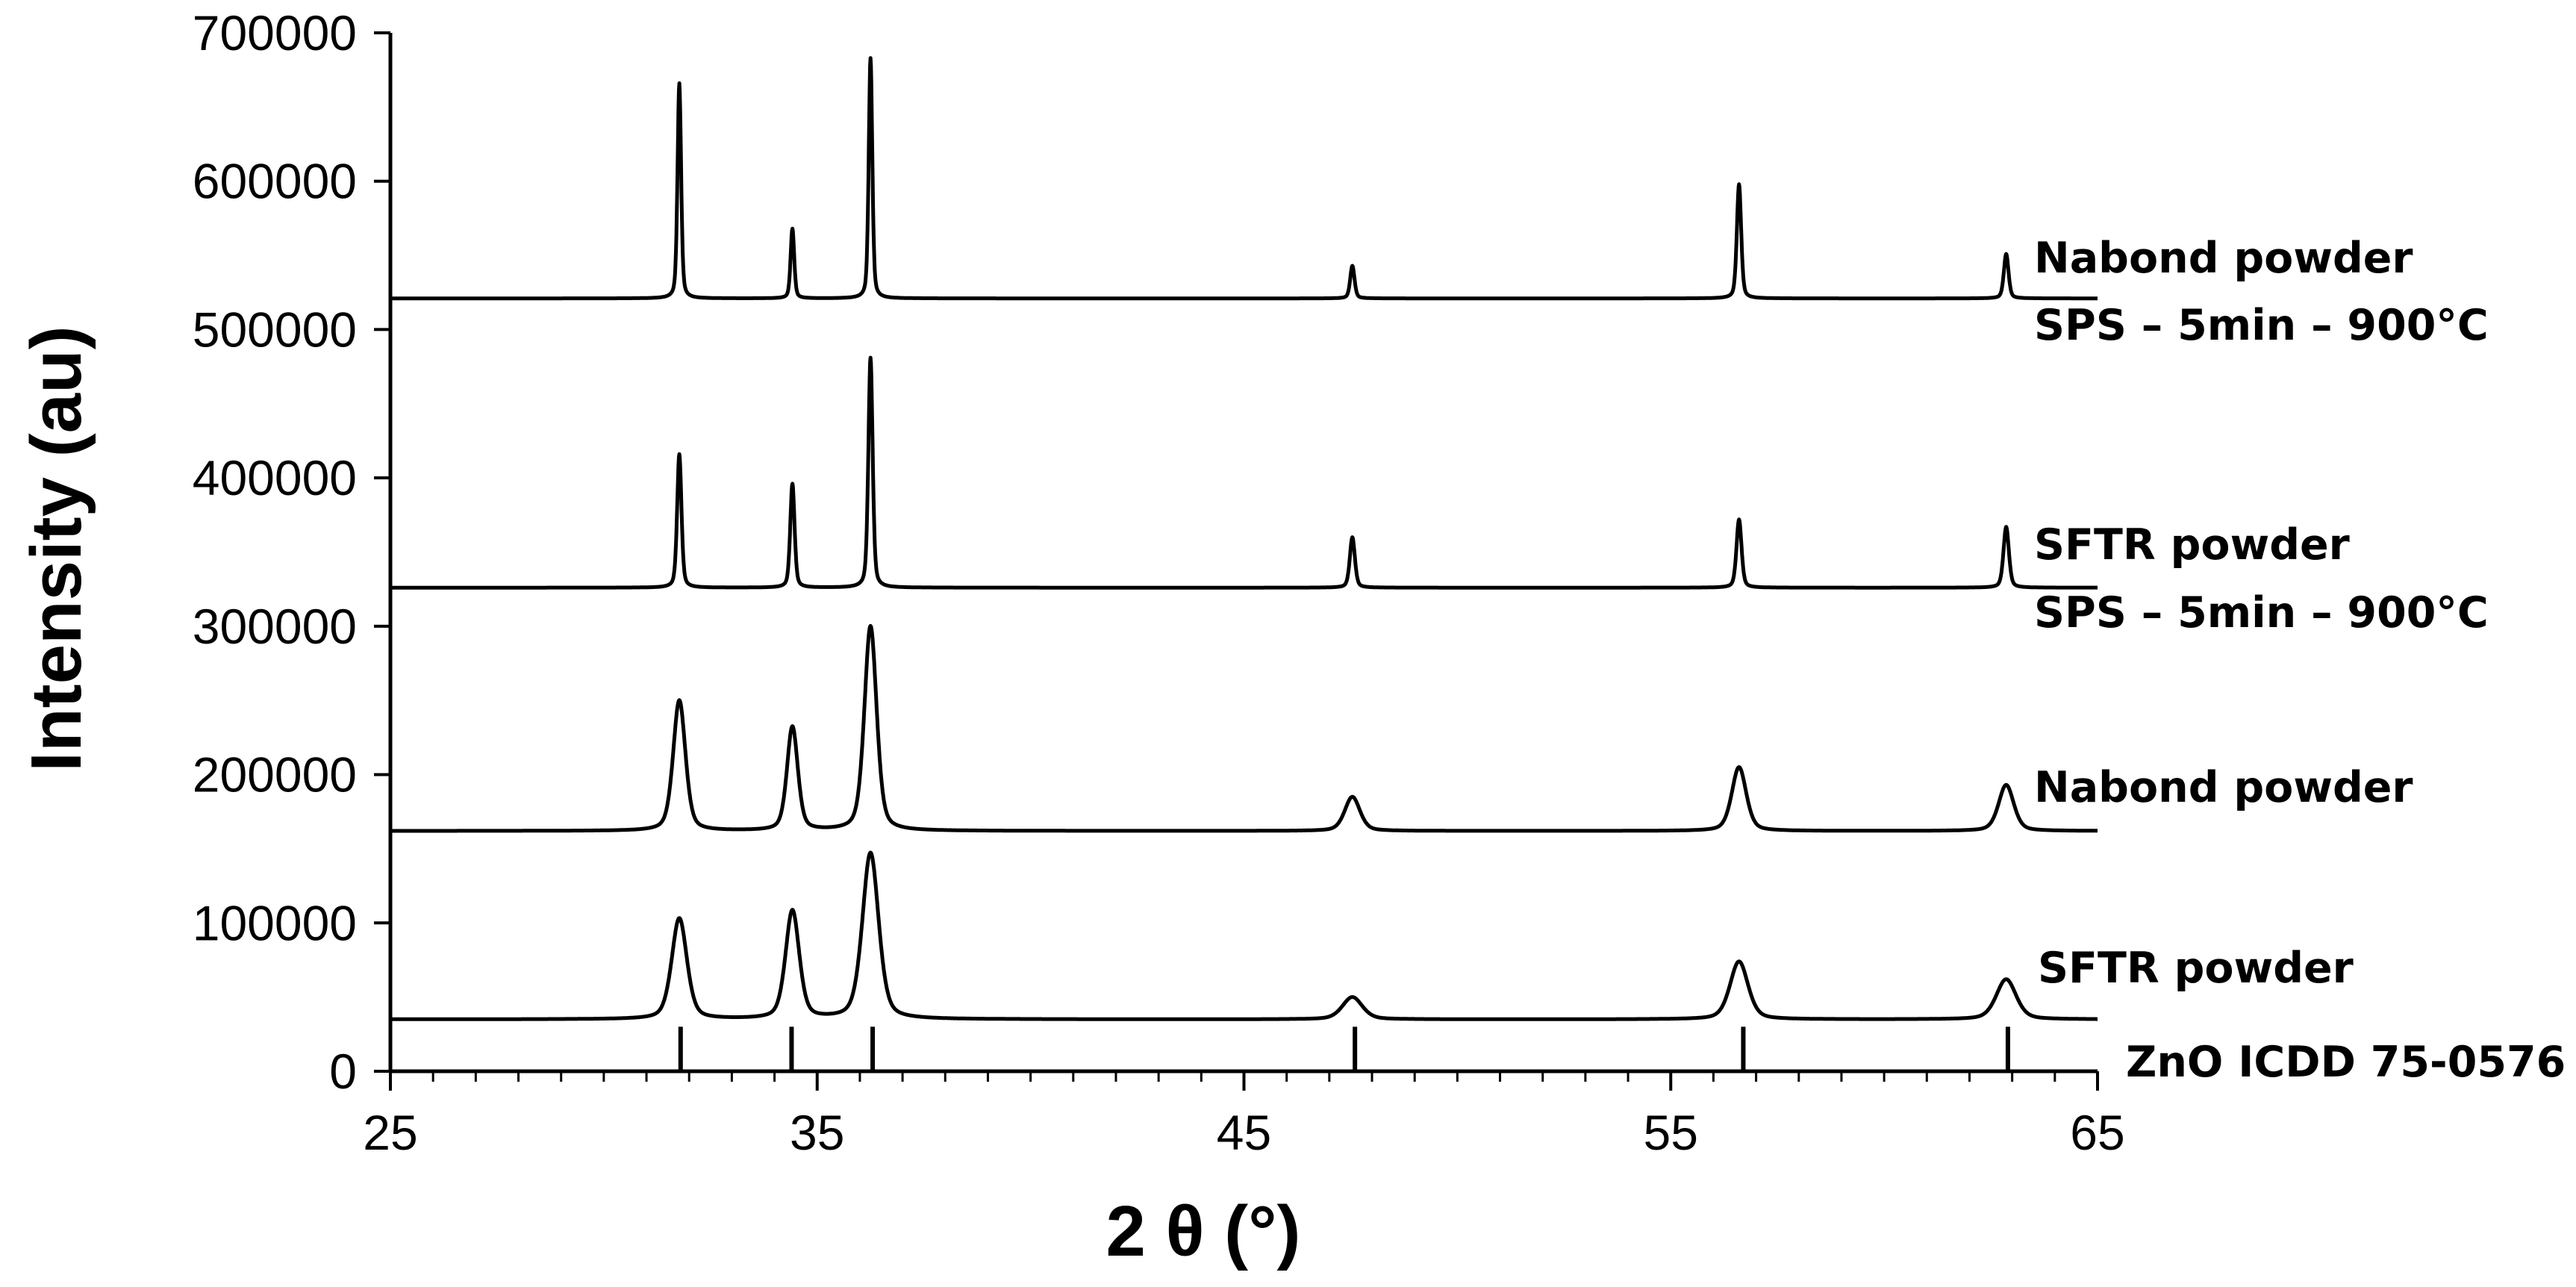  Describe the element at coordinates (275, 775) in the screenshot. I see `y-tick-label: 200000` at that location.